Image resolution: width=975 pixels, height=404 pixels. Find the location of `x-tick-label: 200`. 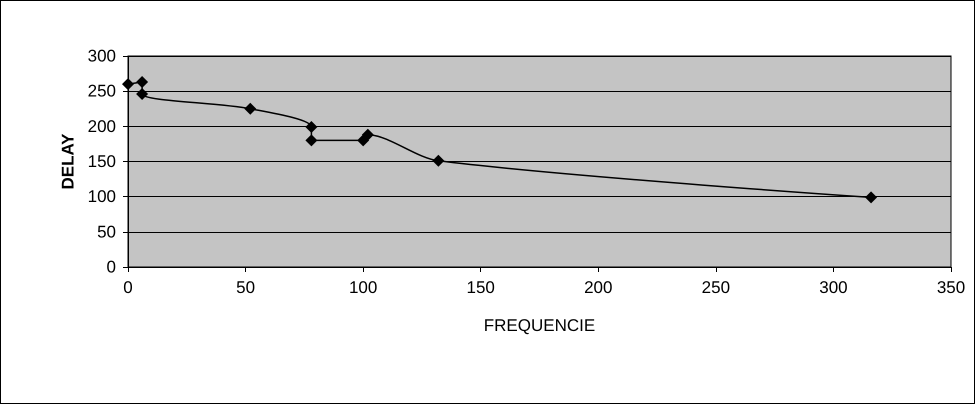

x-tick-label: 200 is located at coordinates (598, 287).